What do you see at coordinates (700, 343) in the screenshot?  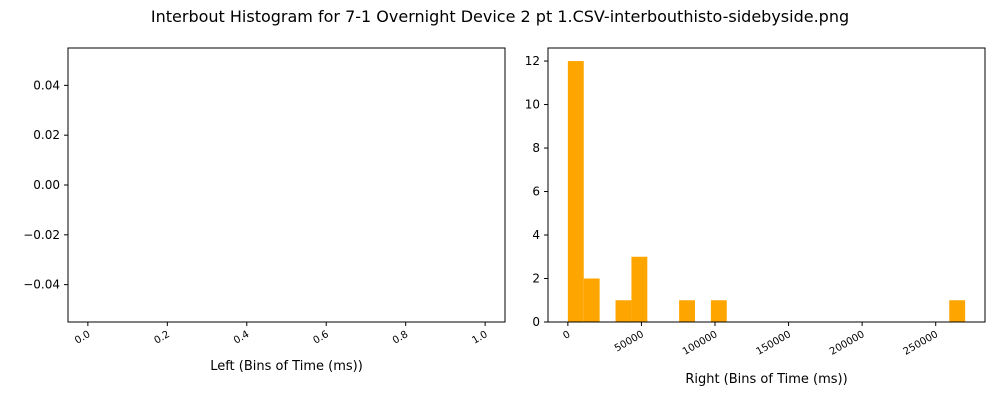 I see `right-x-tick-label-2: 100000` at bounding box center [700, 343].